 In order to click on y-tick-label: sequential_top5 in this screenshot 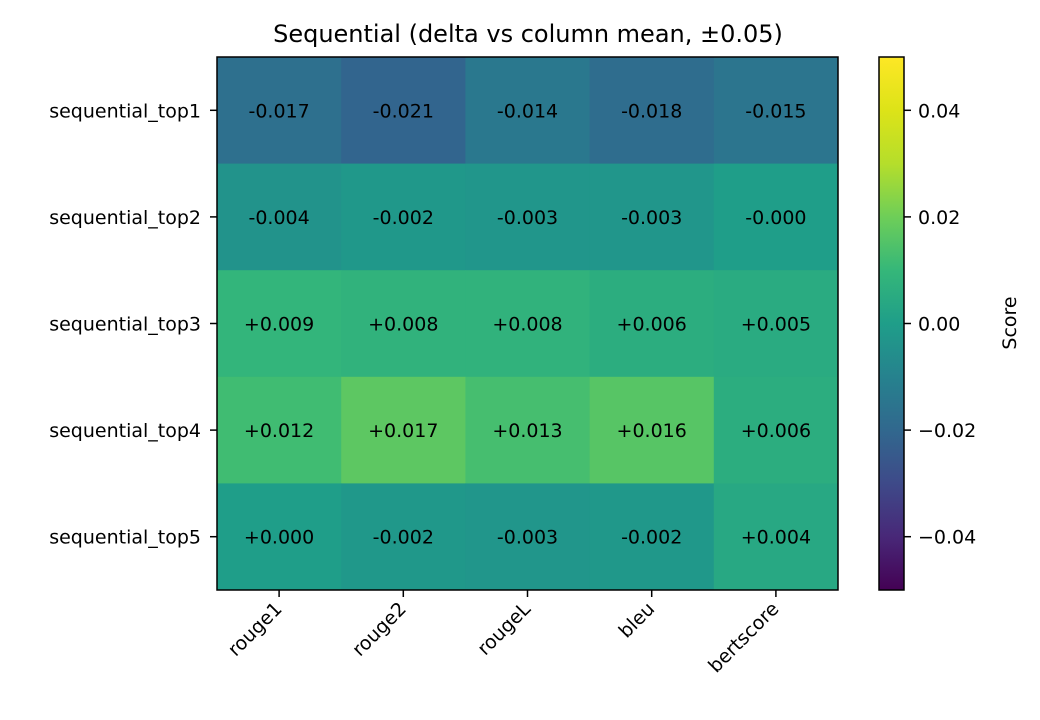, I will do `click(125, 538)`.